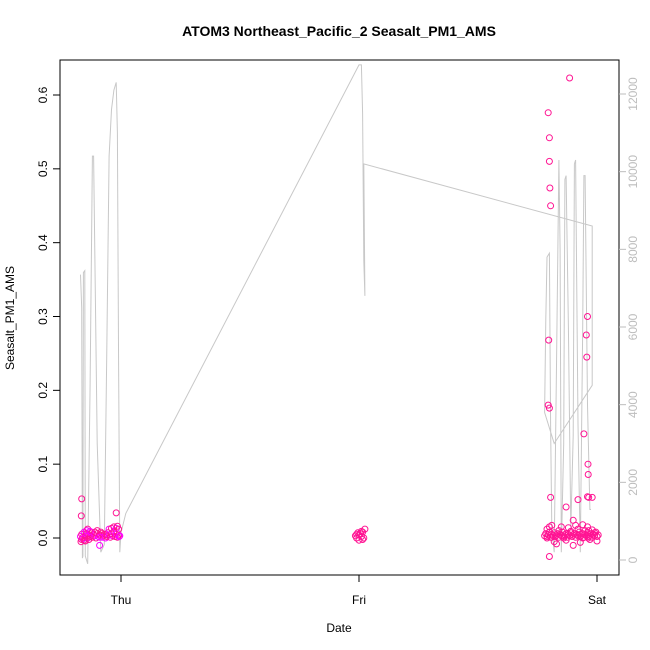 This screenshot has height=650, width=650. Describe the element at coordinates (43, 390) in the screenshot. I see `y-tick-label: 0.2` at that location.